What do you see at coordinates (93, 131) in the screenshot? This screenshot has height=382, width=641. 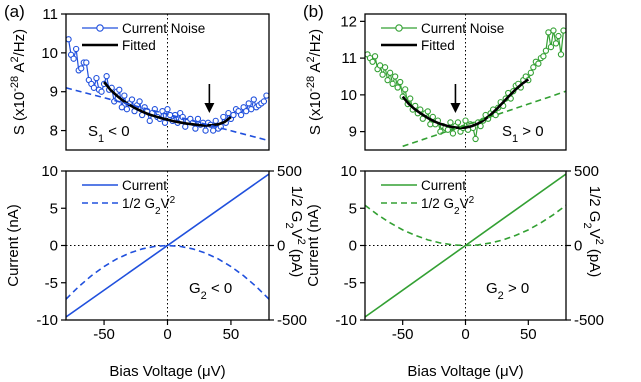 I see `annotation-main: S` at bounding box center [93, 131].